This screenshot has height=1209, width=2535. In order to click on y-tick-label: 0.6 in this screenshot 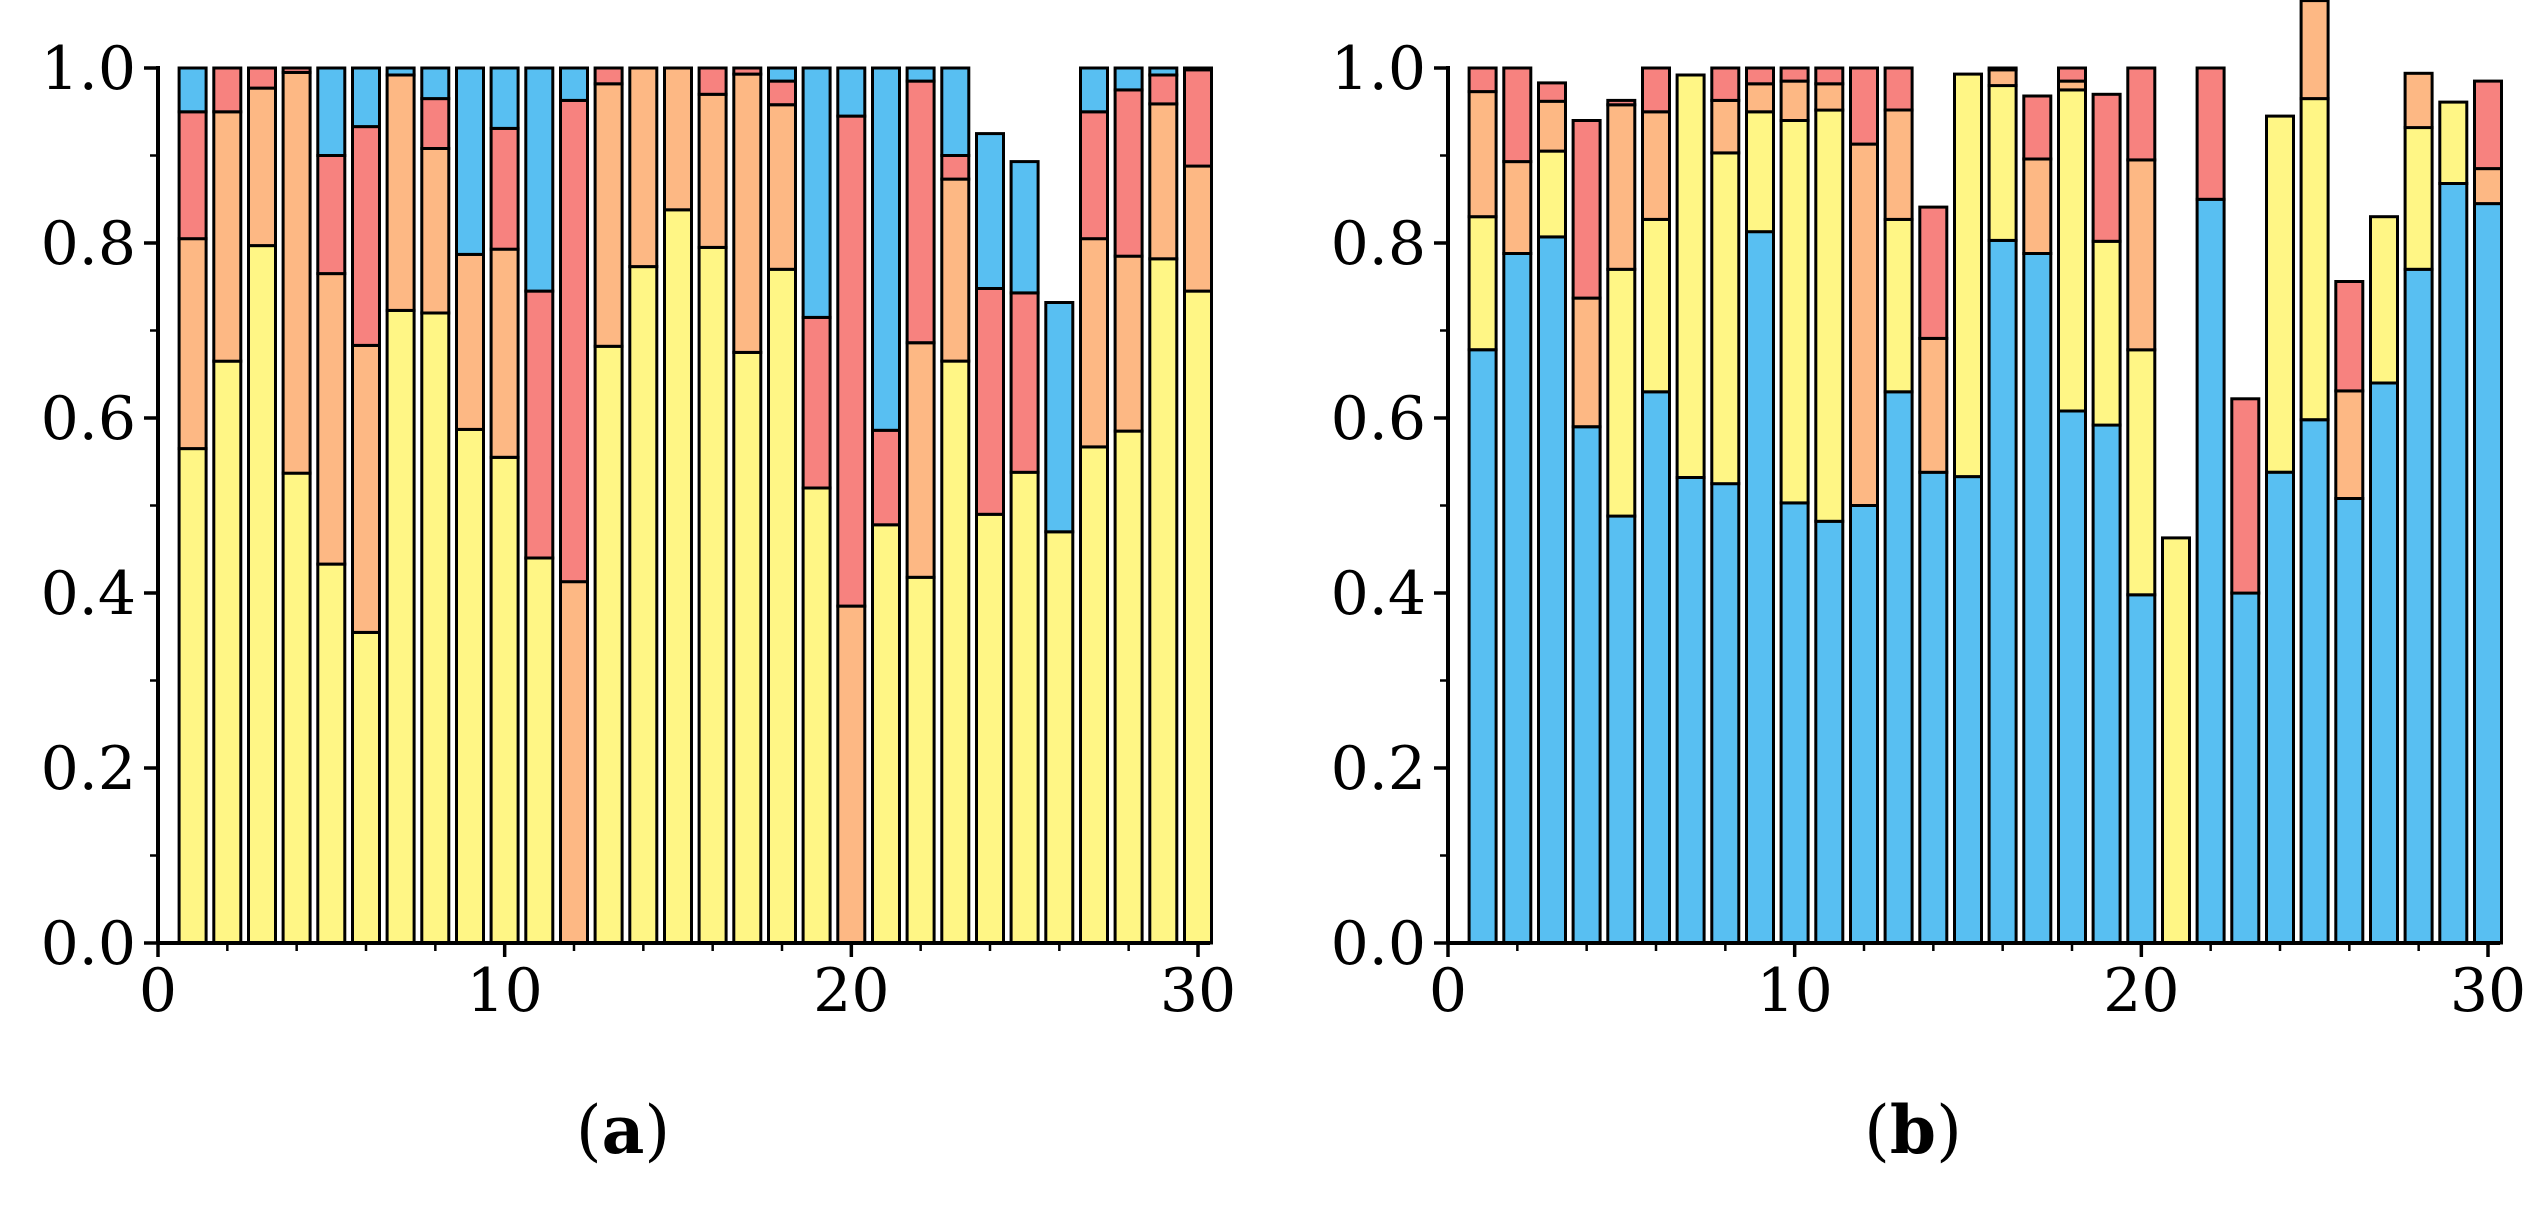, I will do `click(1378, 419)`.